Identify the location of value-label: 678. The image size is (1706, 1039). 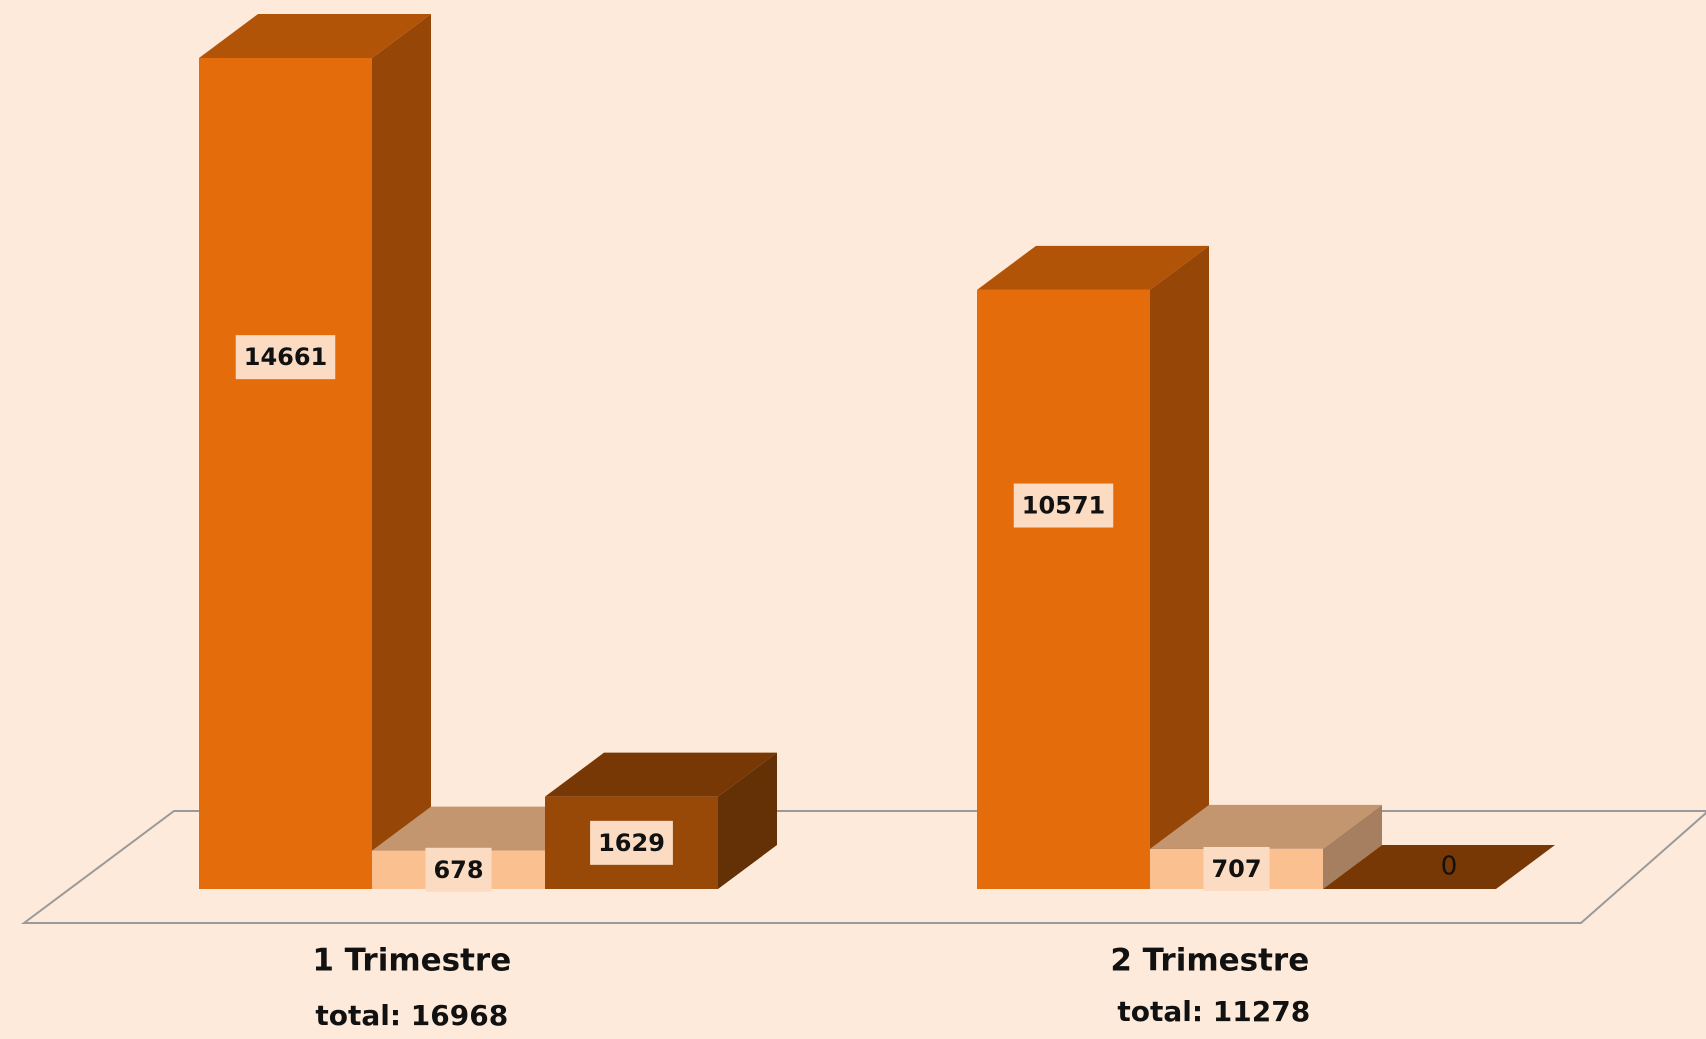
(458, 870).